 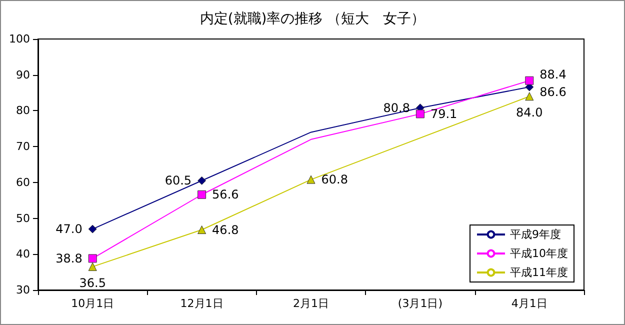 I want to click on x-tick-label: 10月1日, so click(x=92, y=303).